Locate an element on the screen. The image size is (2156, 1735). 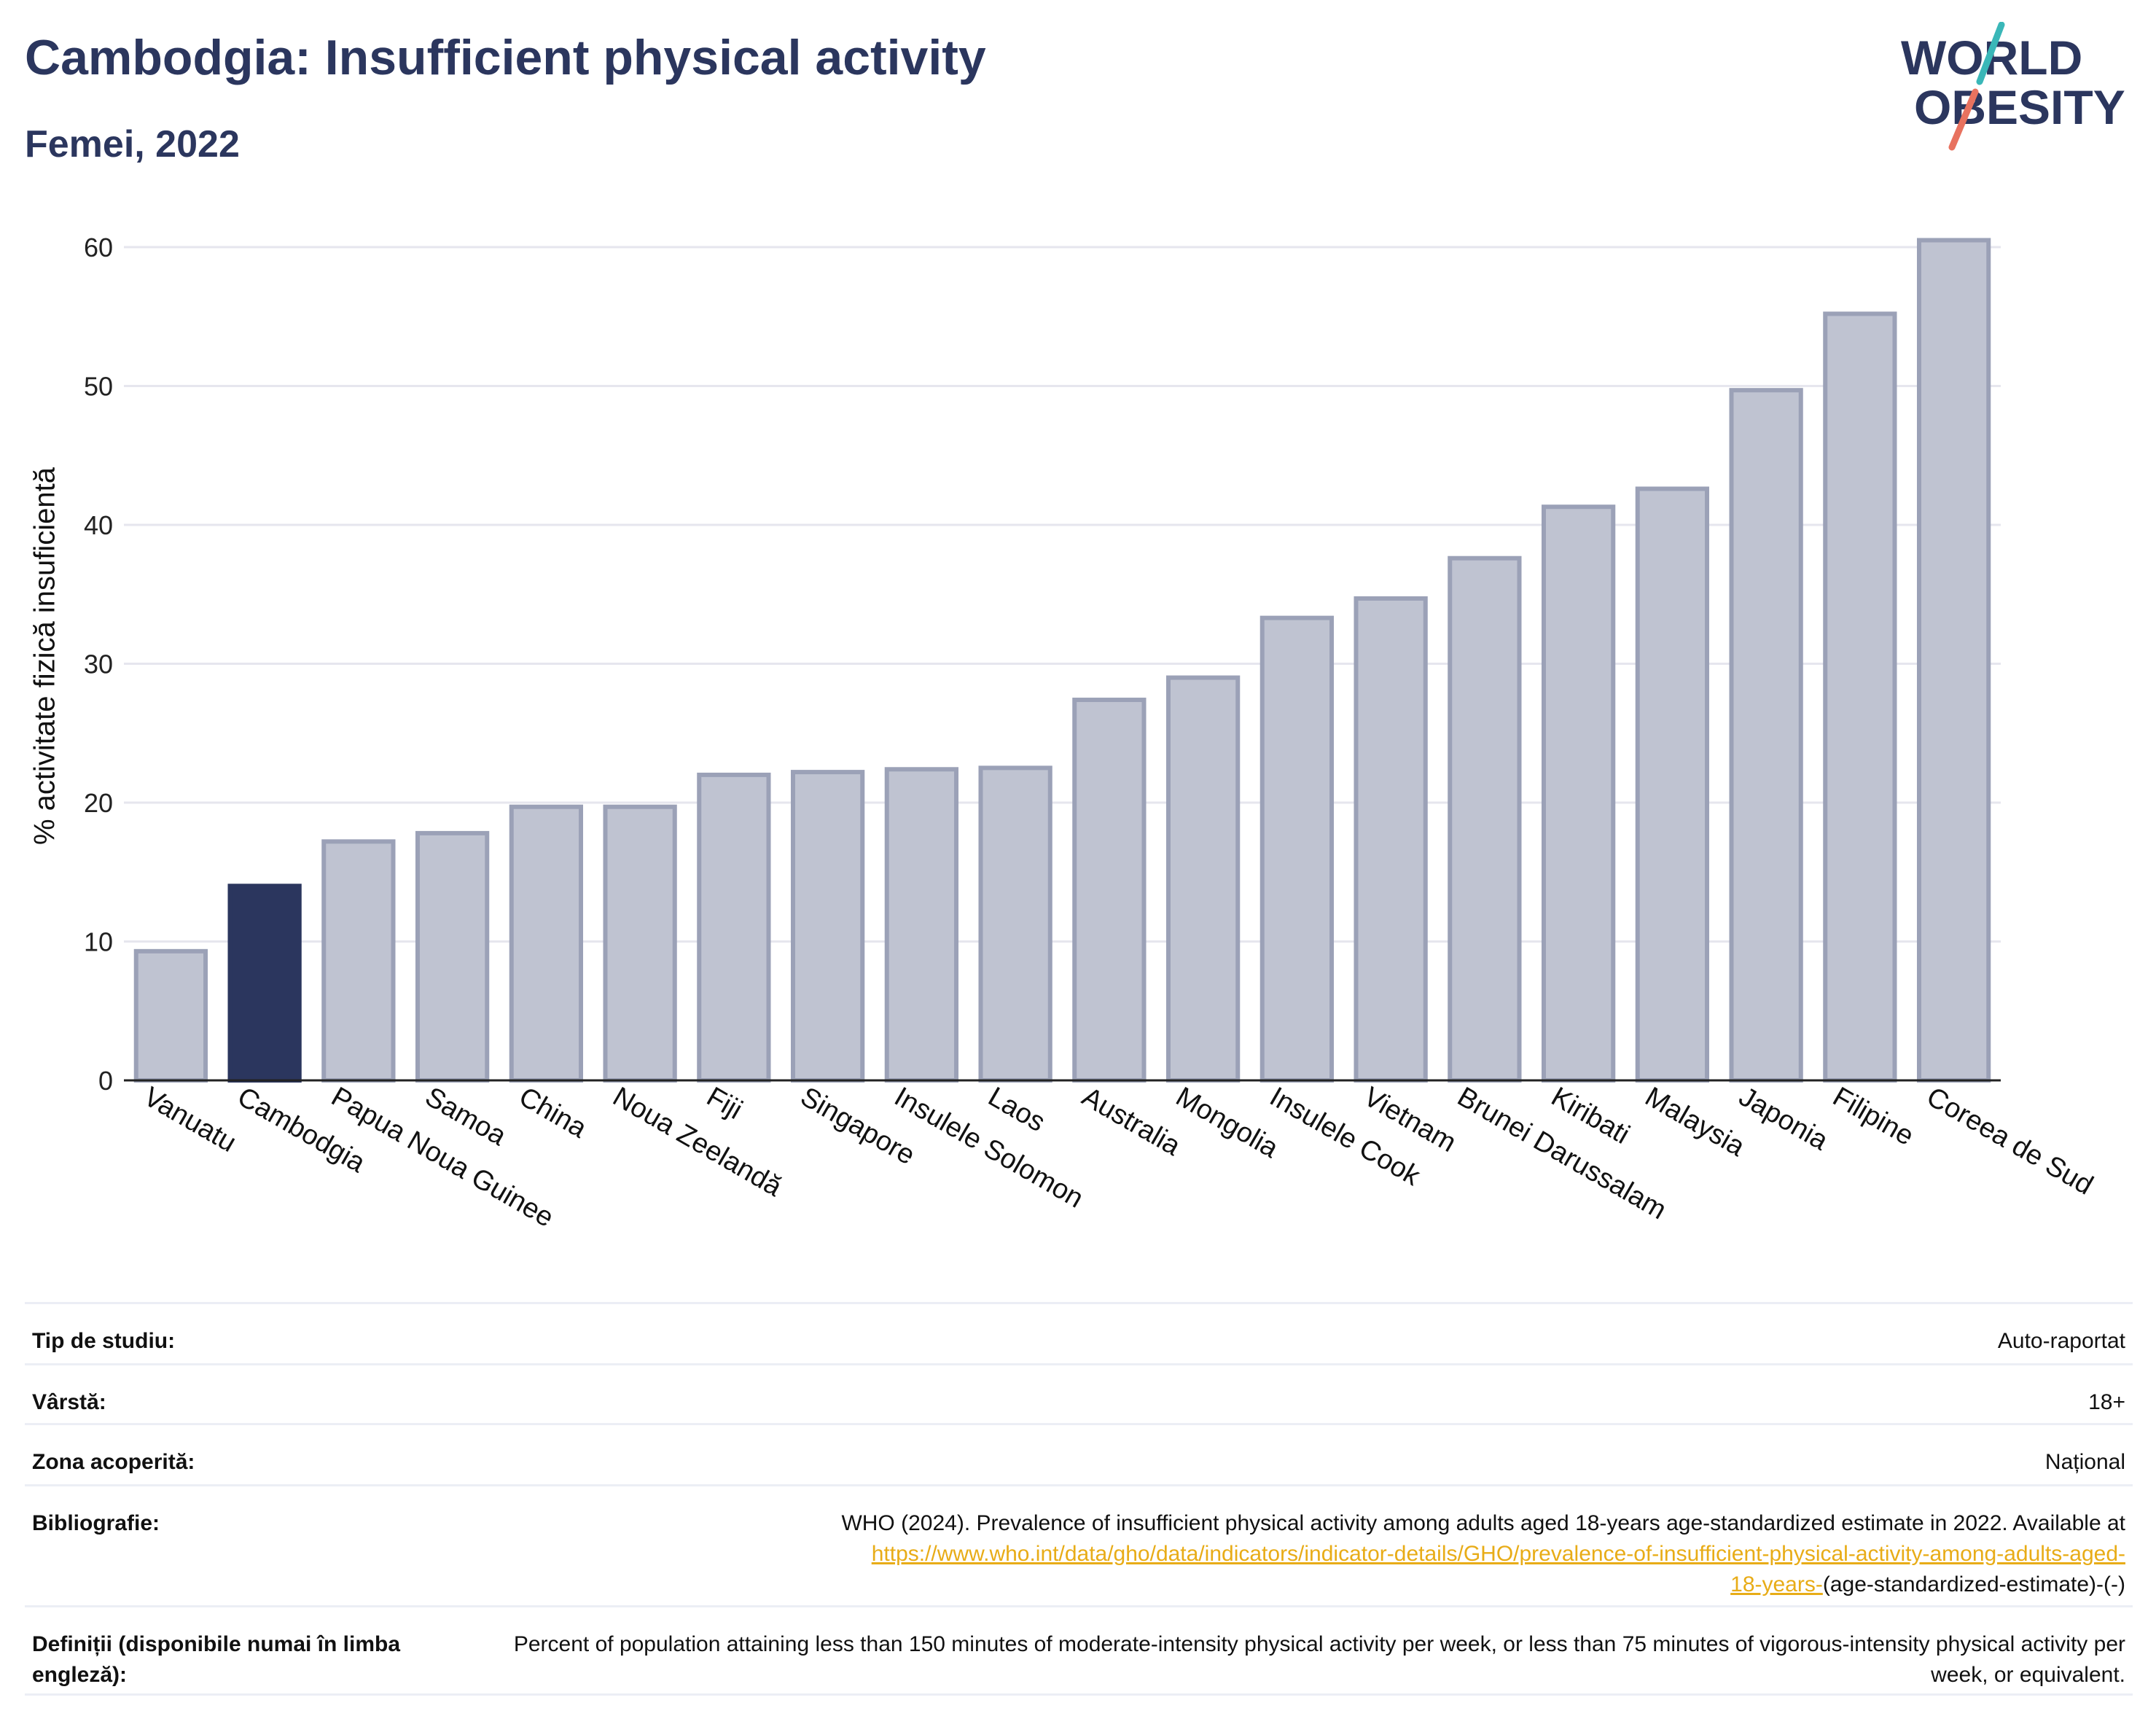
age-label: Vârstă: is located at coordinates (69, 1402).